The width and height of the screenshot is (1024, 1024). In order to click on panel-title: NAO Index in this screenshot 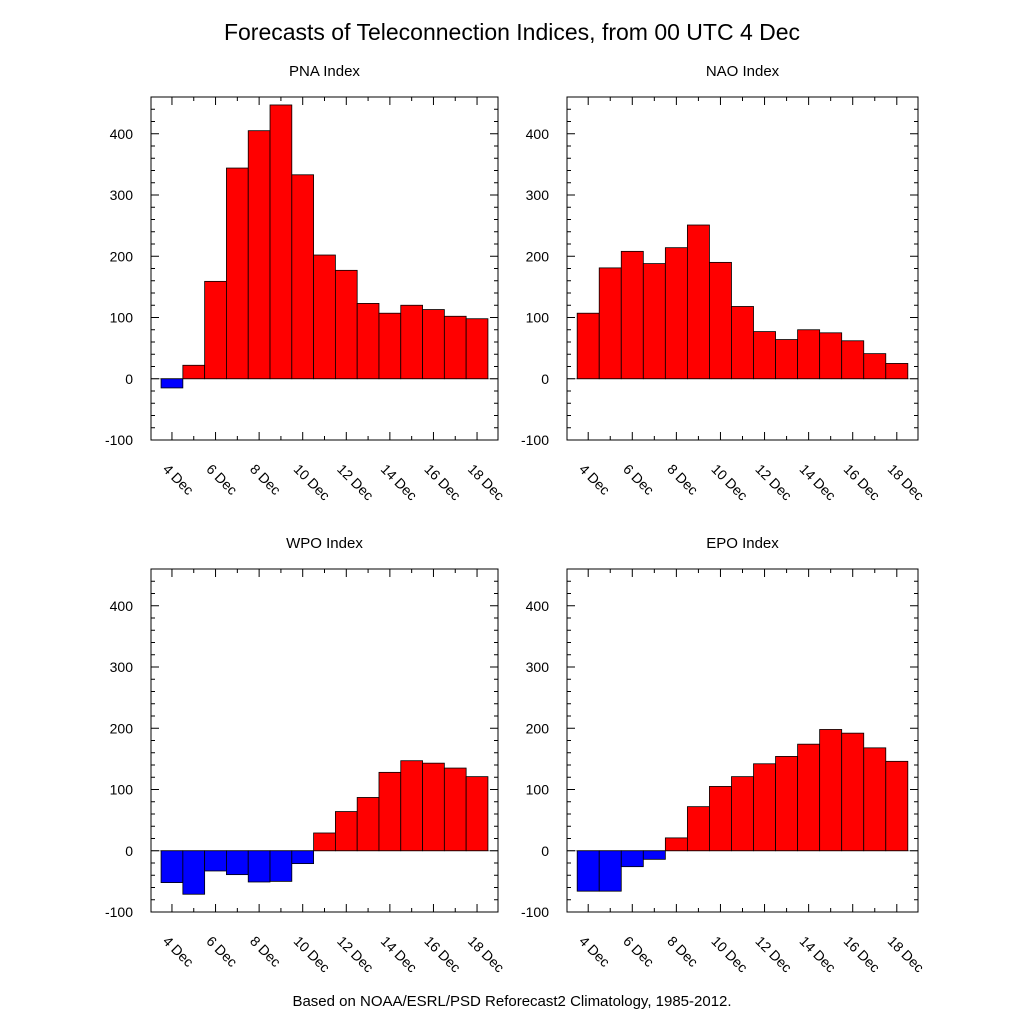, I will do `click(743, 71)`.